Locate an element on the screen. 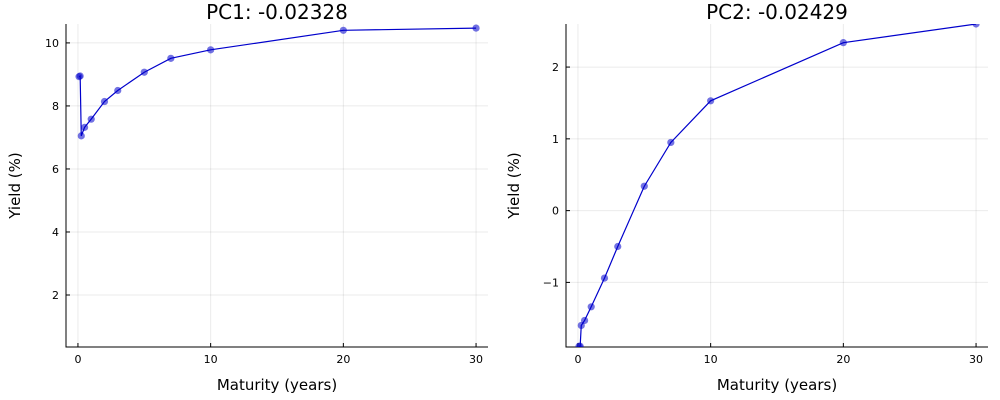  series-group is located at coordinates (277, 82).